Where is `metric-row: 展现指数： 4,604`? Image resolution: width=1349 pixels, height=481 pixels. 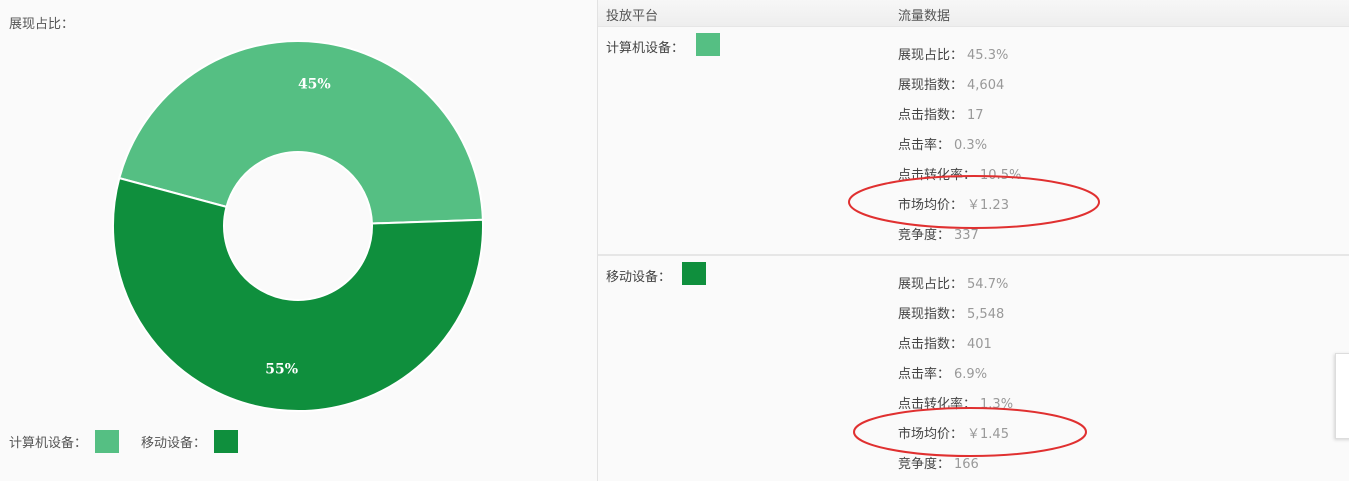 metric-row: 展现指数： 4,604 is located at coordinates (951, 83).